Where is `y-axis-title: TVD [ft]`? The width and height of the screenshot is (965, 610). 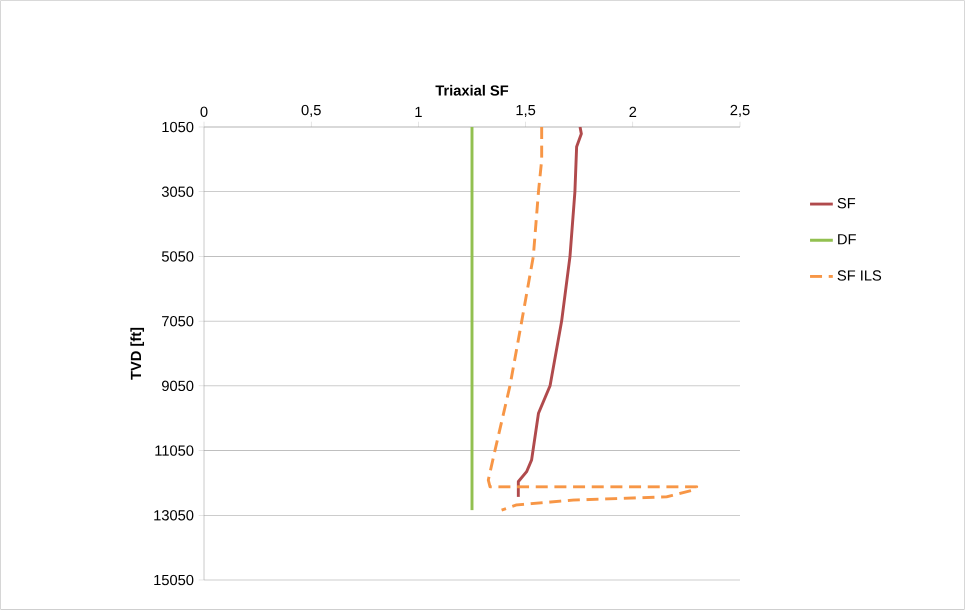
y-axis-title: TVD [ft] is located at coordinates (137, 354).